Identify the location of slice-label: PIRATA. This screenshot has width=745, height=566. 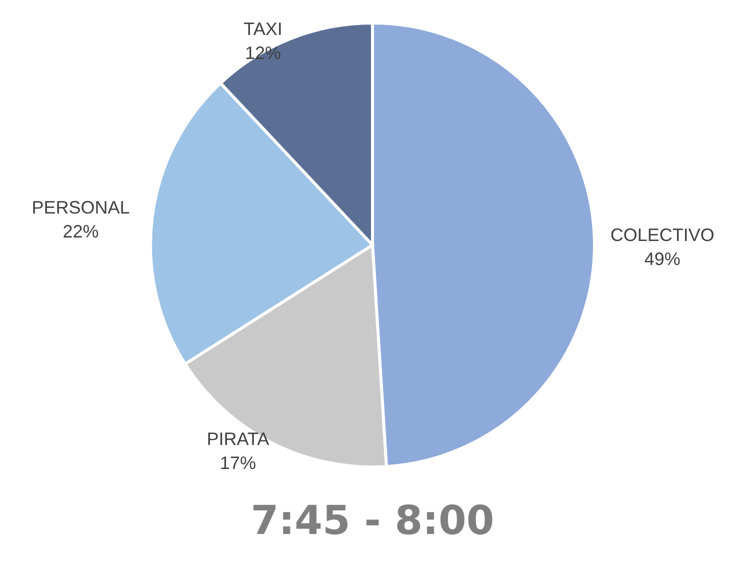
(238, 439).